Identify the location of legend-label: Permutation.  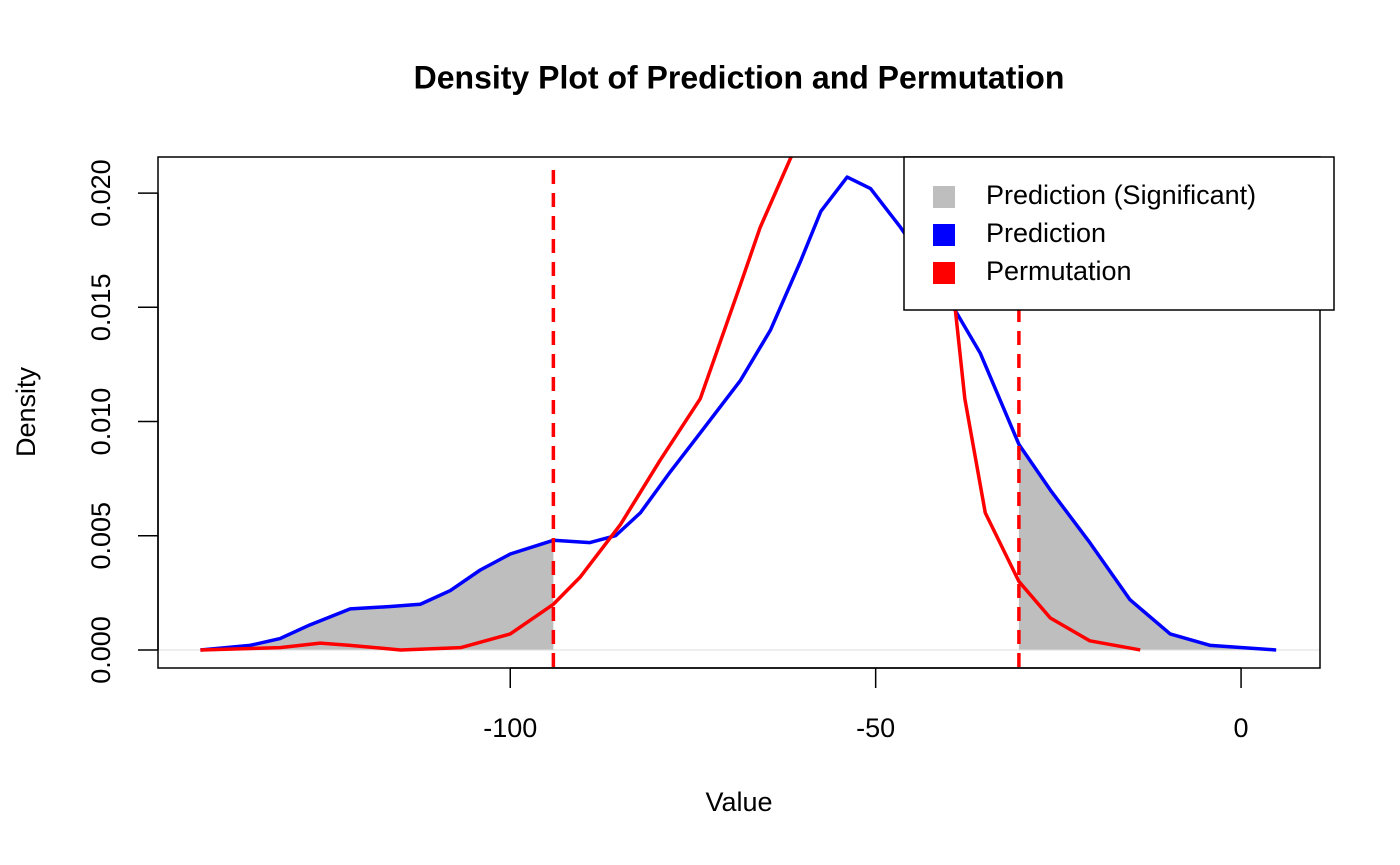
(1059, 271).